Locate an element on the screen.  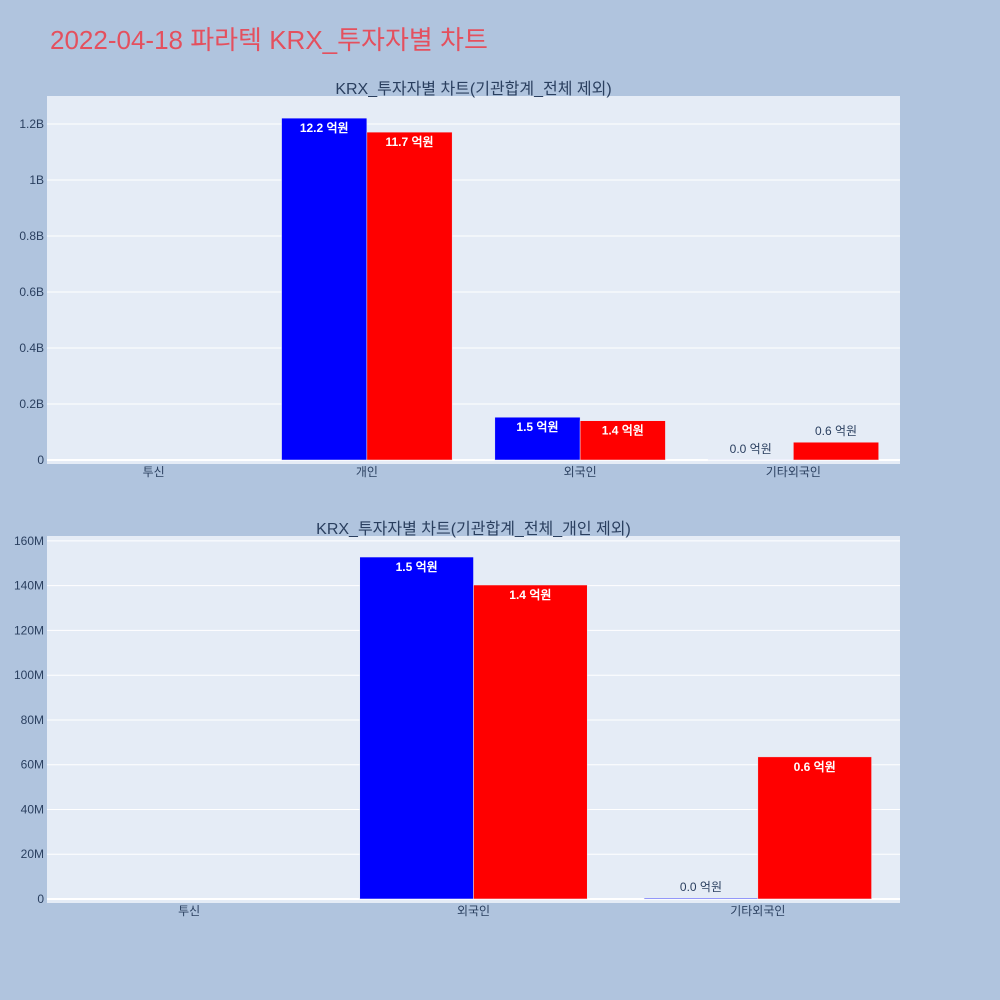
y-tick-label: 100M is located at coordinates (29, 675).